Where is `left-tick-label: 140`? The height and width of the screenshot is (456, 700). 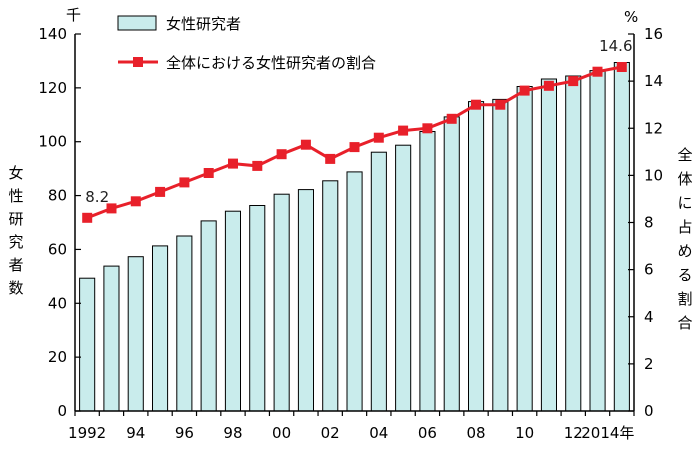
left-tick-label: 140 is located at coordinates (52, 34).